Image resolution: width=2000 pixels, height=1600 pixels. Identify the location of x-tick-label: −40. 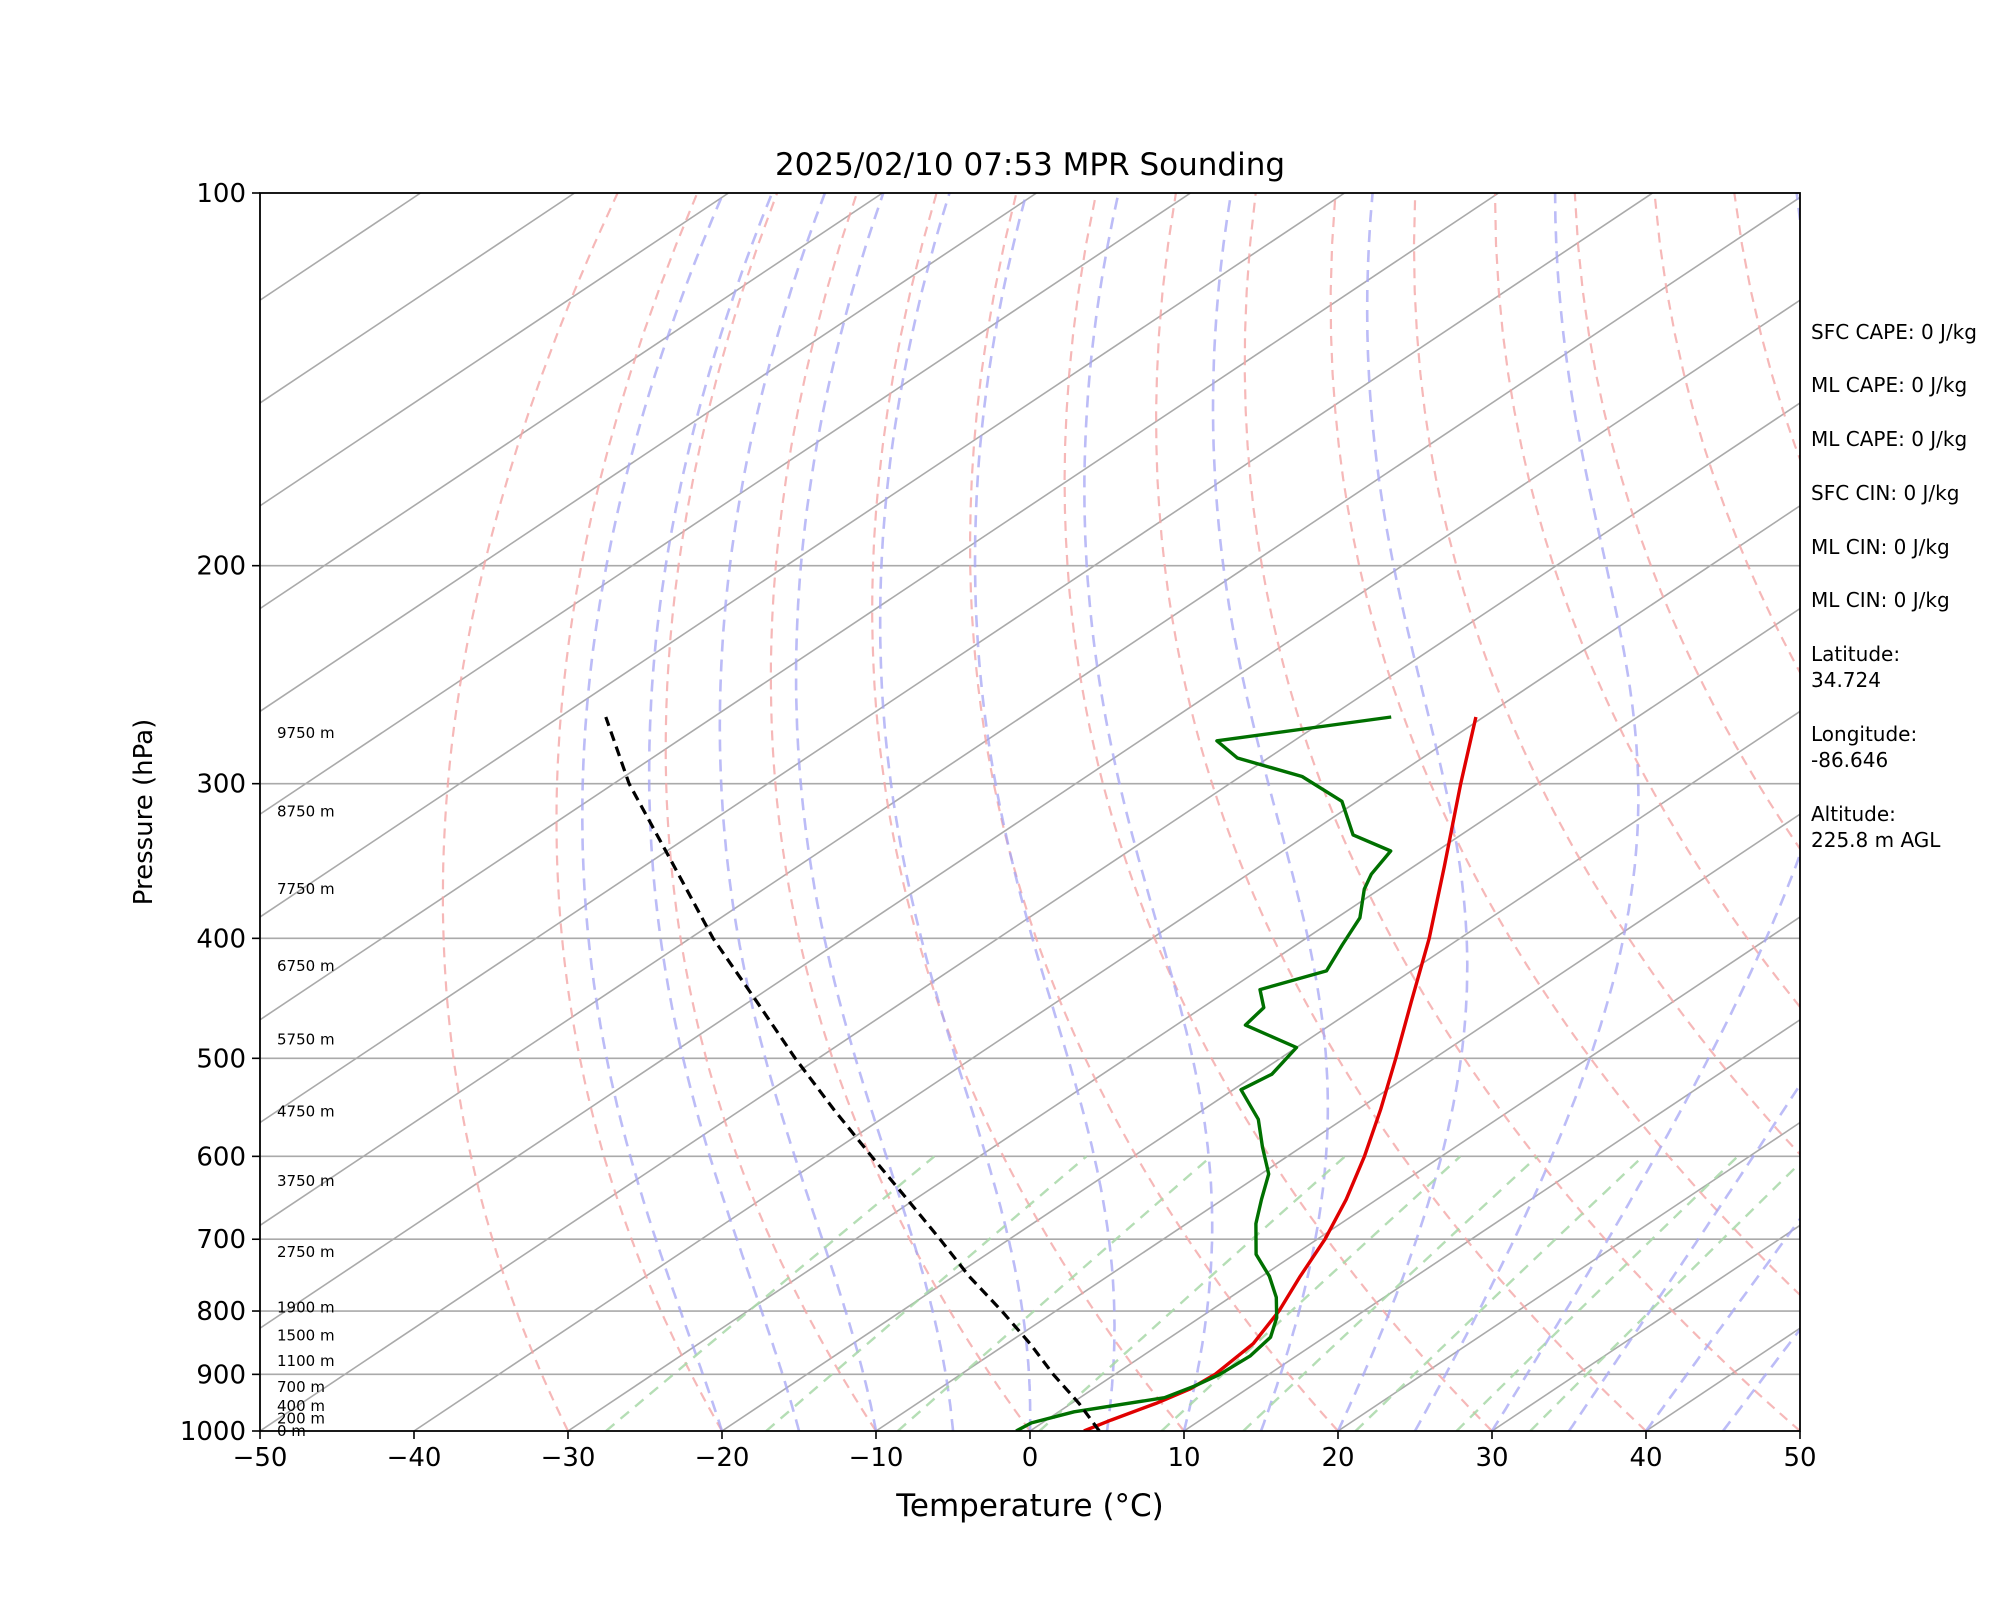
(414, 1458).